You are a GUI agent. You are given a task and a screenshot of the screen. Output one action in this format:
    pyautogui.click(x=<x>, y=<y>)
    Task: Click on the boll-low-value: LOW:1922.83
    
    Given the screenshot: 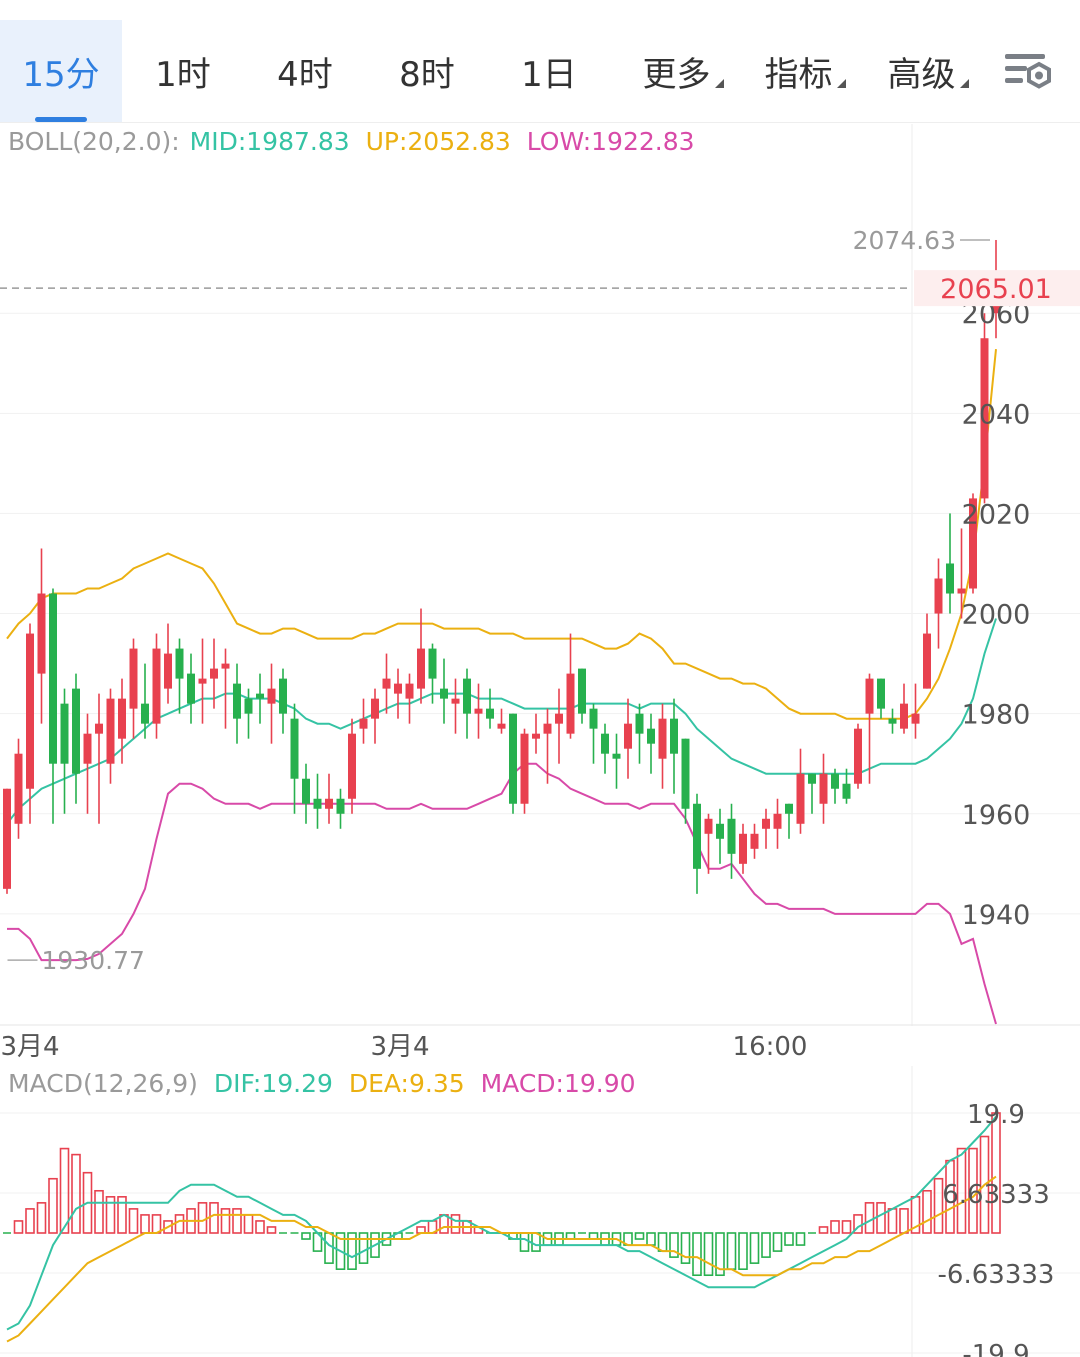 What is the action you would take?
    pyautogui.click(x=610, y=141)
    